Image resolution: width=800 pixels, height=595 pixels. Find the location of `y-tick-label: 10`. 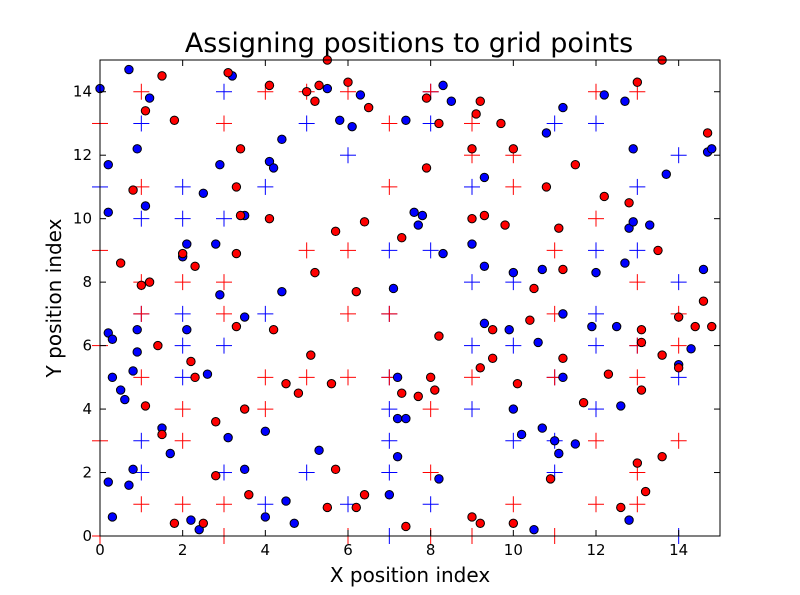

y-tick-label: 10 is located at coordinates (82, 219).